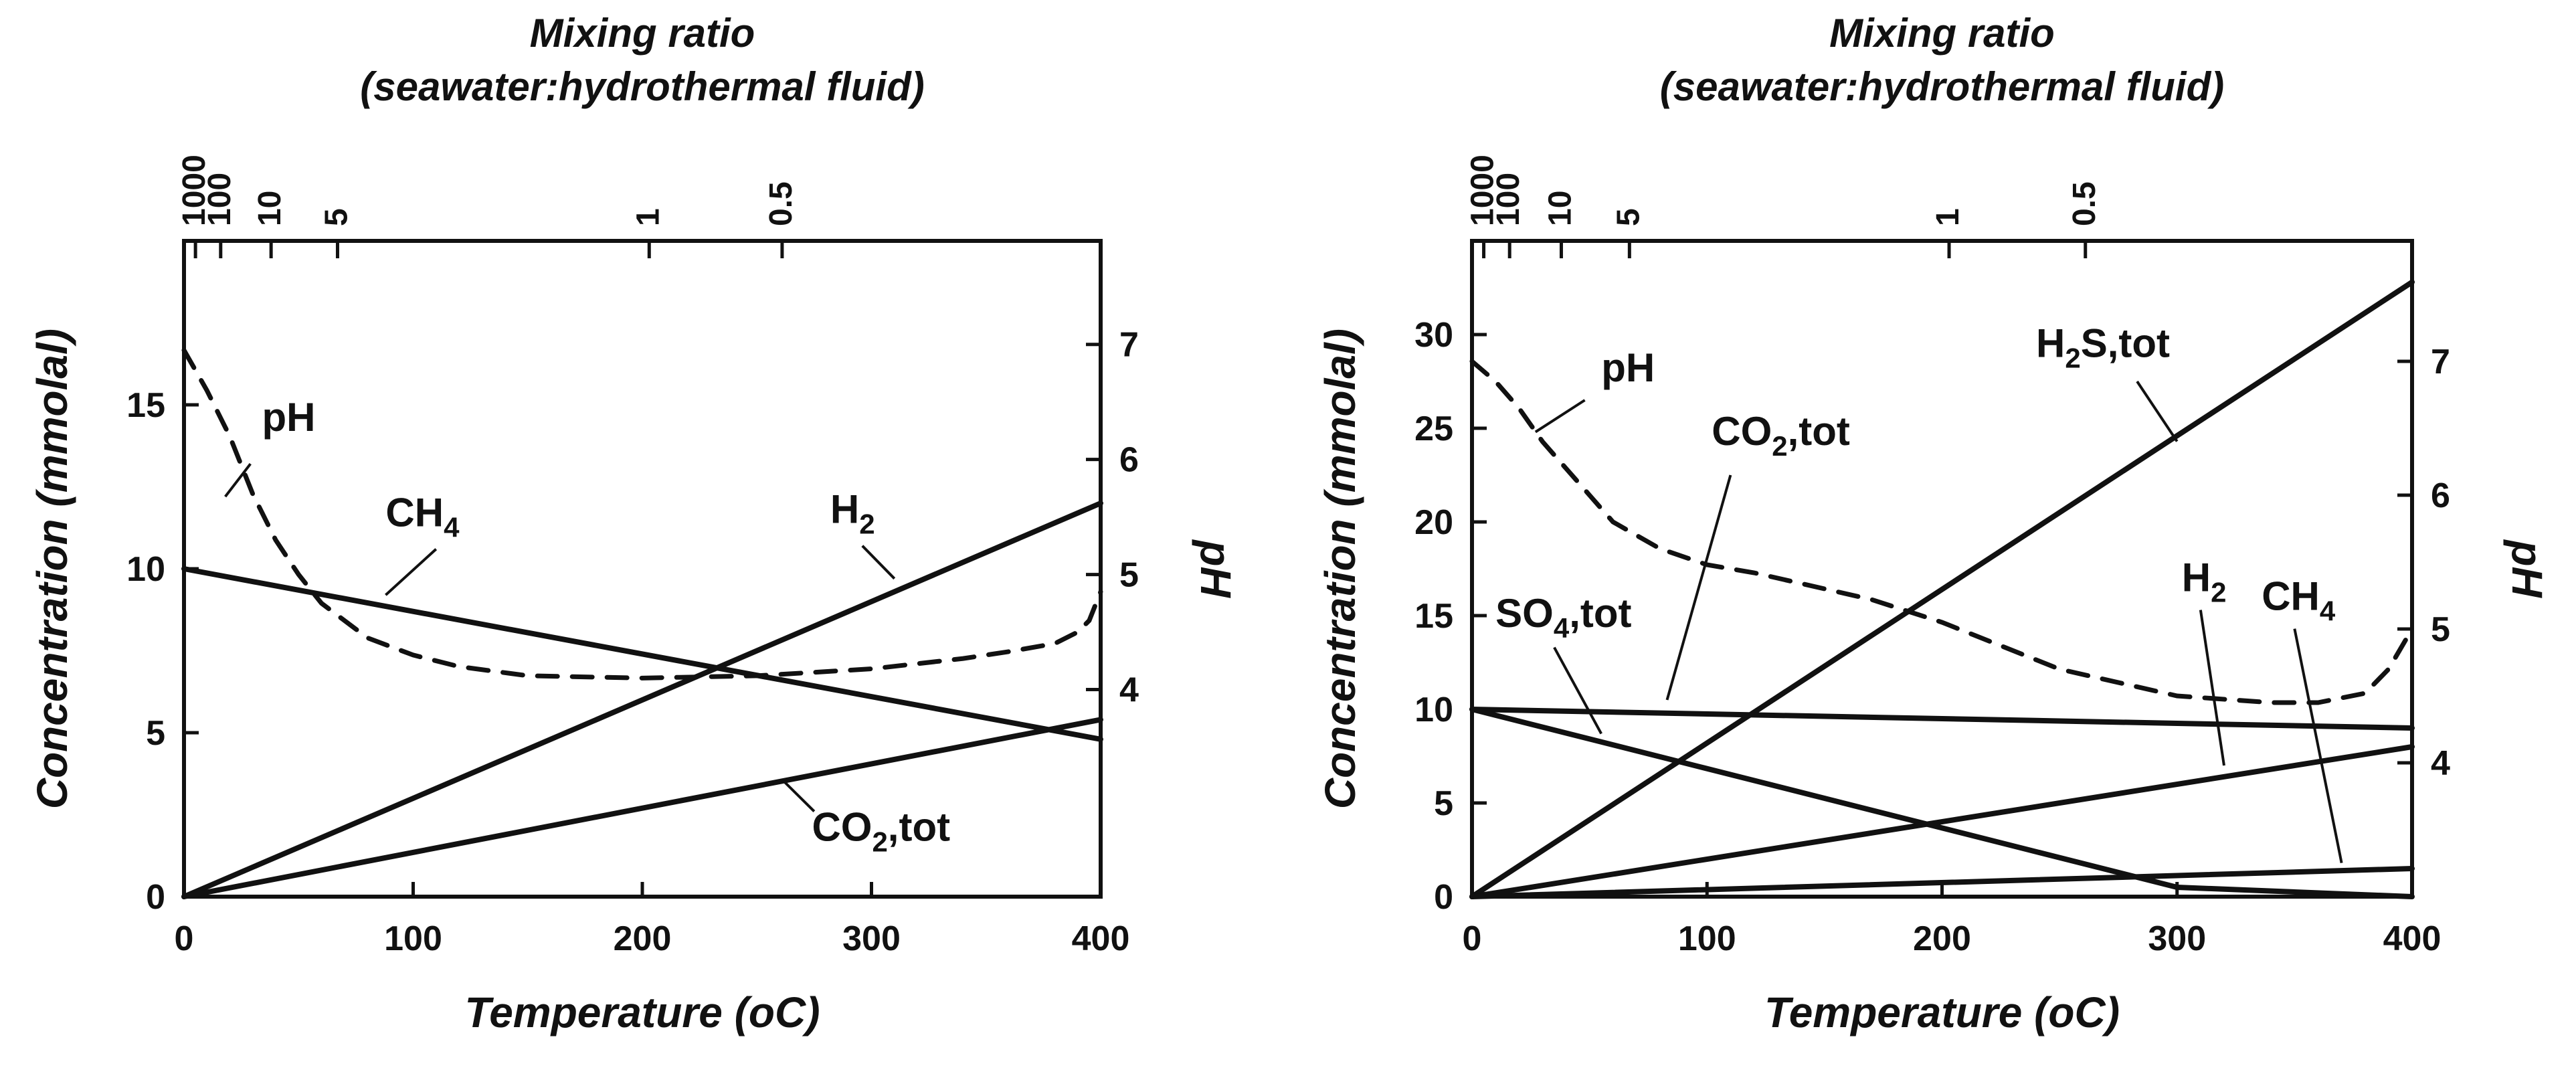  Describe the element at coordinates (1433, 522) in the screenshot. I see `y-tick-label: 20` at that location.